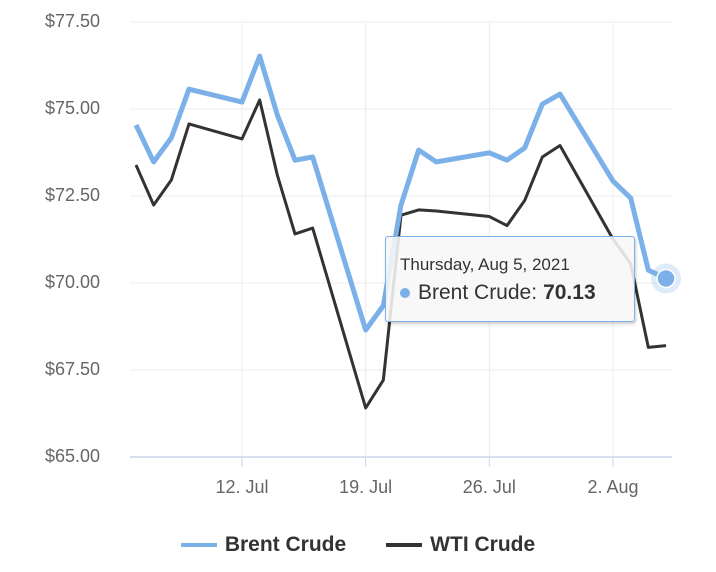 The height and width of the screenshot is (572, 716). Describe the element at coordinates (358, 545) in the screenshot. I see `legend: Brent Crude WTI Crude` at that location.